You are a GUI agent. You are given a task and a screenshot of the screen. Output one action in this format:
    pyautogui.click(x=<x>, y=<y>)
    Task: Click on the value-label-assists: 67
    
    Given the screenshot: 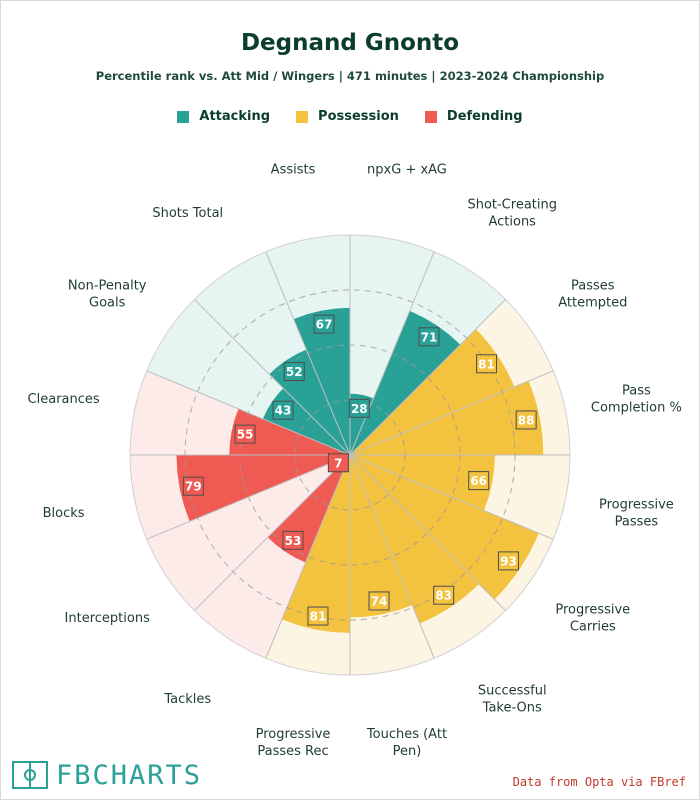 What is the action you would take?
    pyautogui.click(x=324, y=325)
    